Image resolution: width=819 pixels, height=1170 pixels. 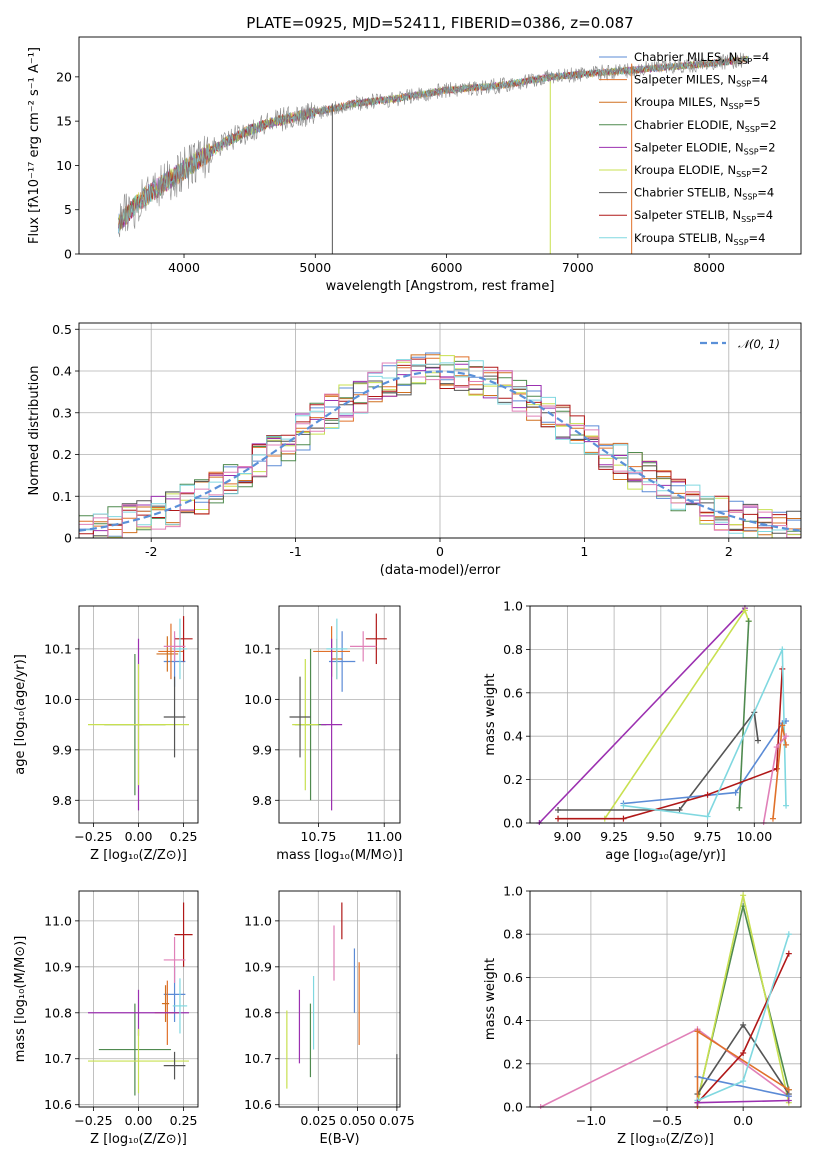 I want to click on x-tick-label: 9.50, so click(x=661, y=836).